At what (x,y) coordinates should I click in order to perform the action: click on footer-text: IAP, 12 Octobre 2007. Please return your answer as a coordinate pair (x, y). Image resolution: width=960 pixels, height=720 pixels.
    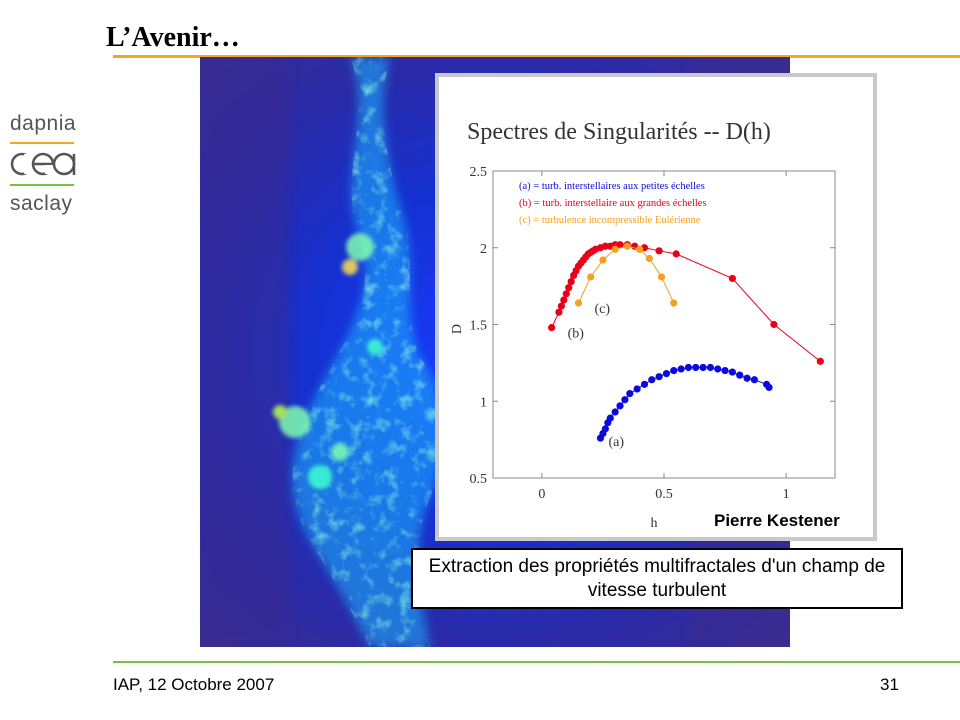
    Looking at the image, I should click on (194, 684).